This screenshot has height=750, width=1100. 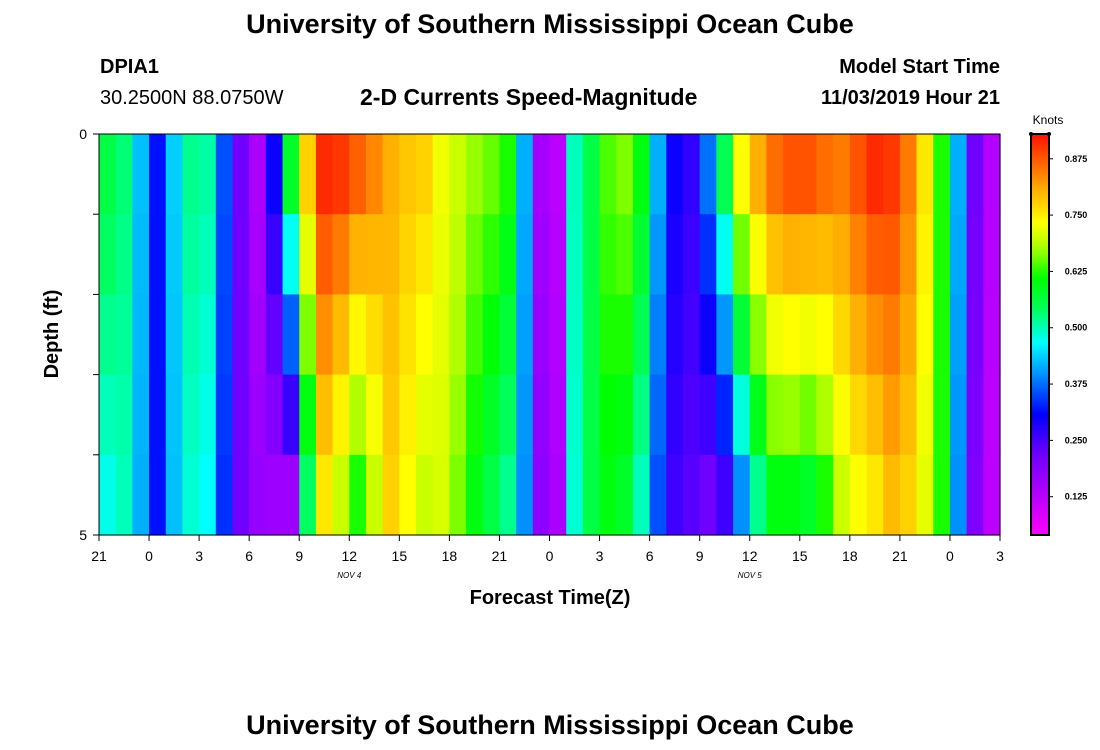 I want to click on colorbar, so click(x=1040, y=334).